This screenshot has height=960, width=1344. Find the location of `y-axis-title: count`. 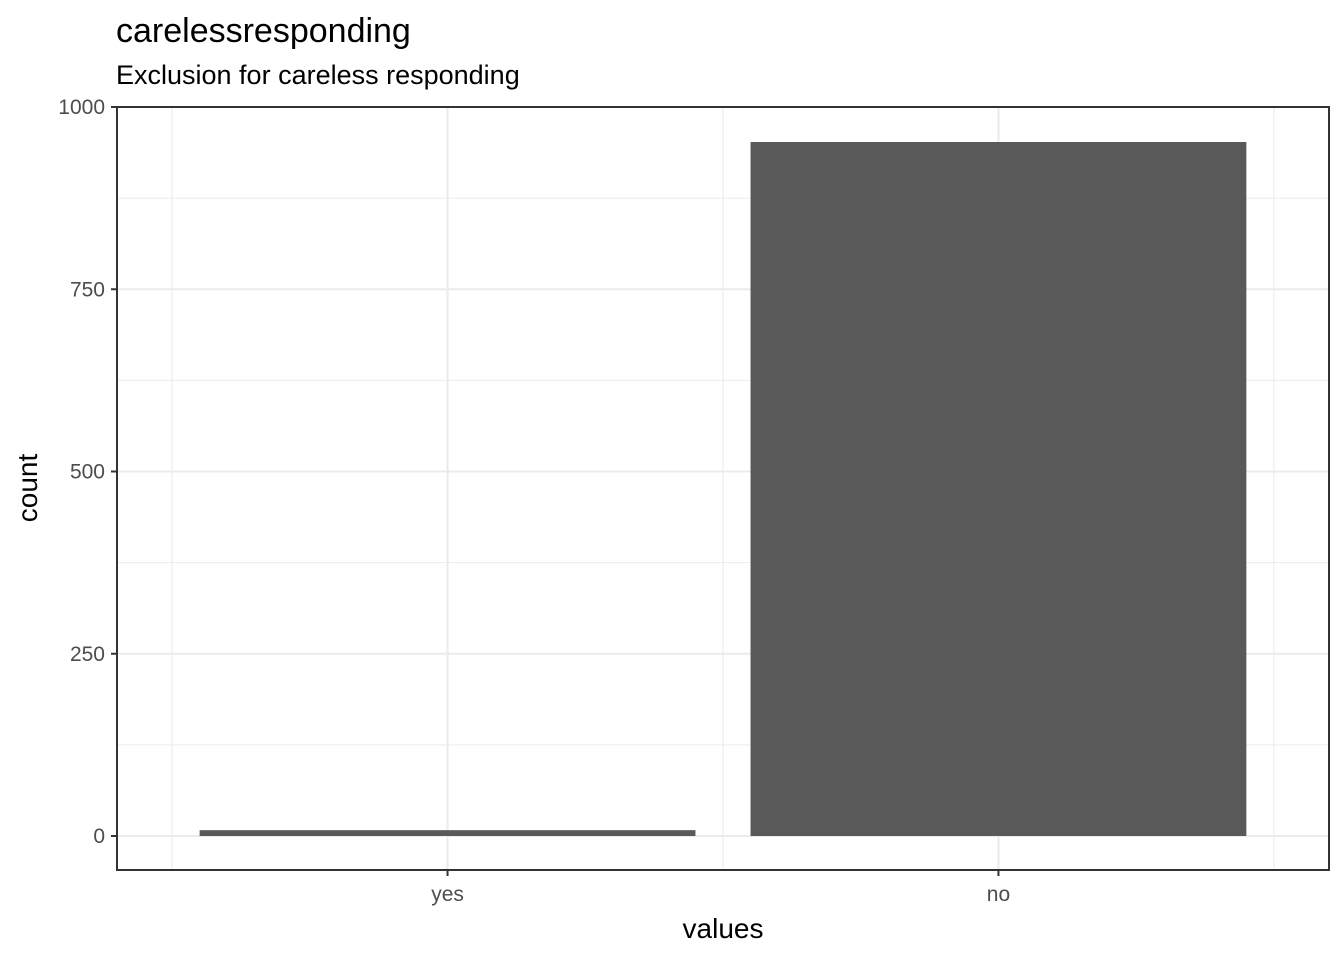

y-axis-title: count is located at coordinates (27, 488).